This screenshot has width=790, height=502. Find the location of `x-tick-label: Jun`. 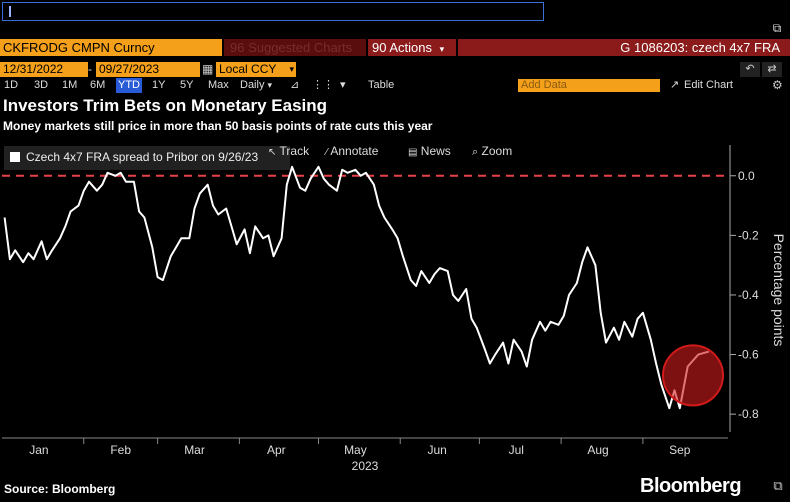

x-tick-label: Jun is located at coordinates (436, 450).